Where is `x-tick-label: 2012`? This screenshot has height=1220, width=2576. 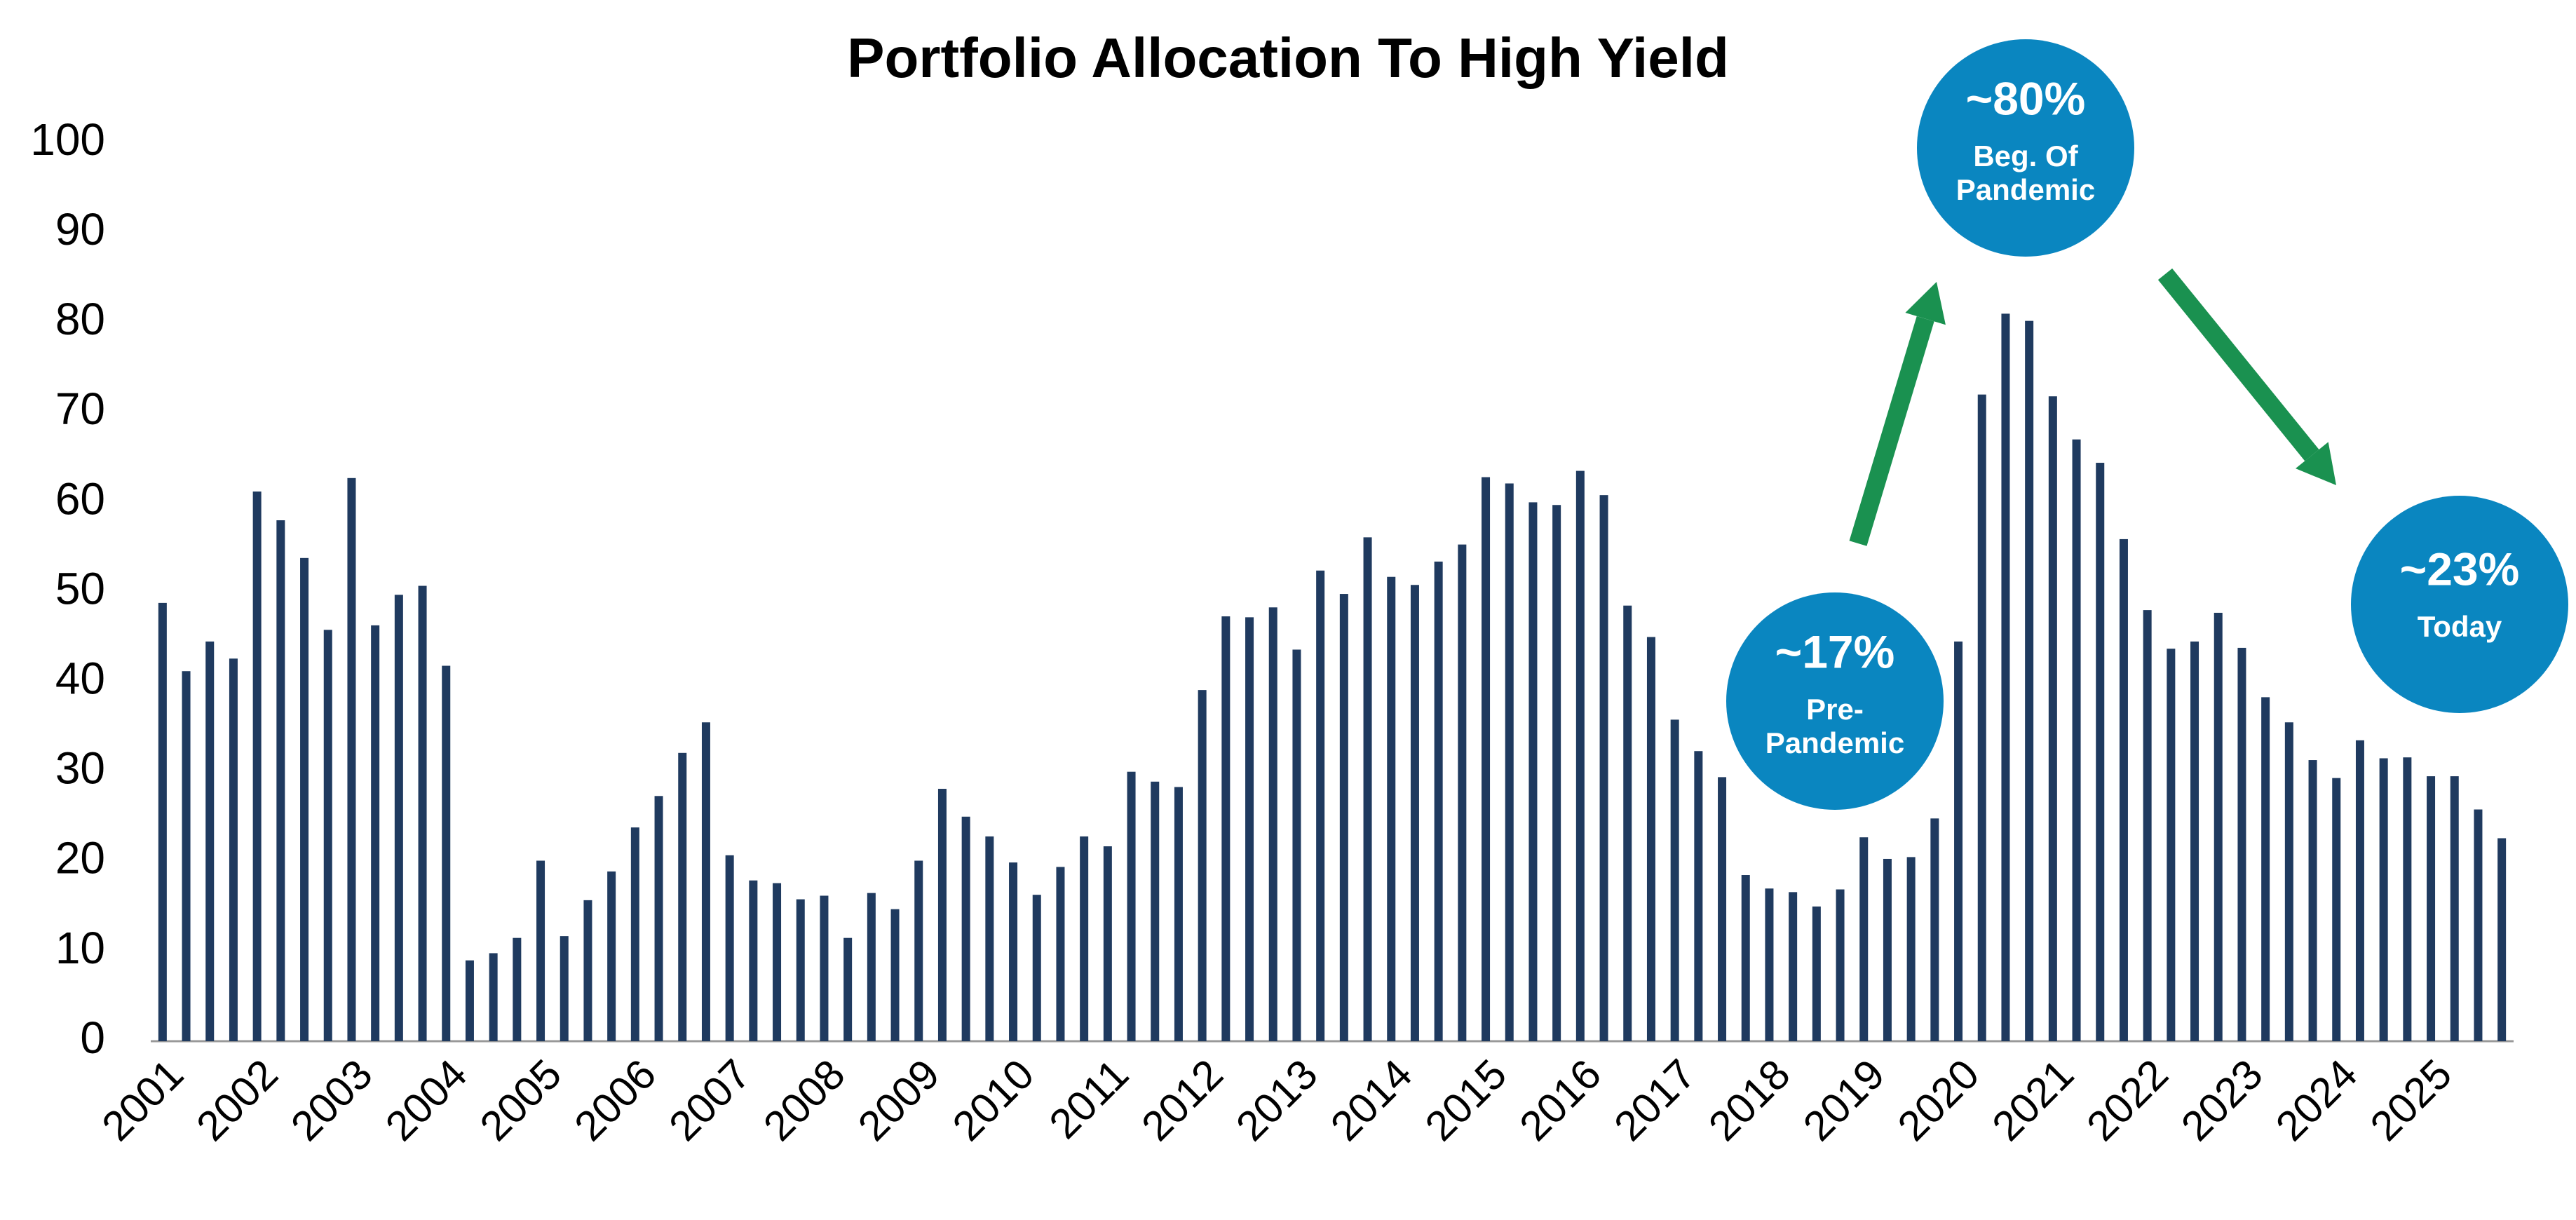
x-tick-label: 2012 is located at coordinates (1182, 1100).